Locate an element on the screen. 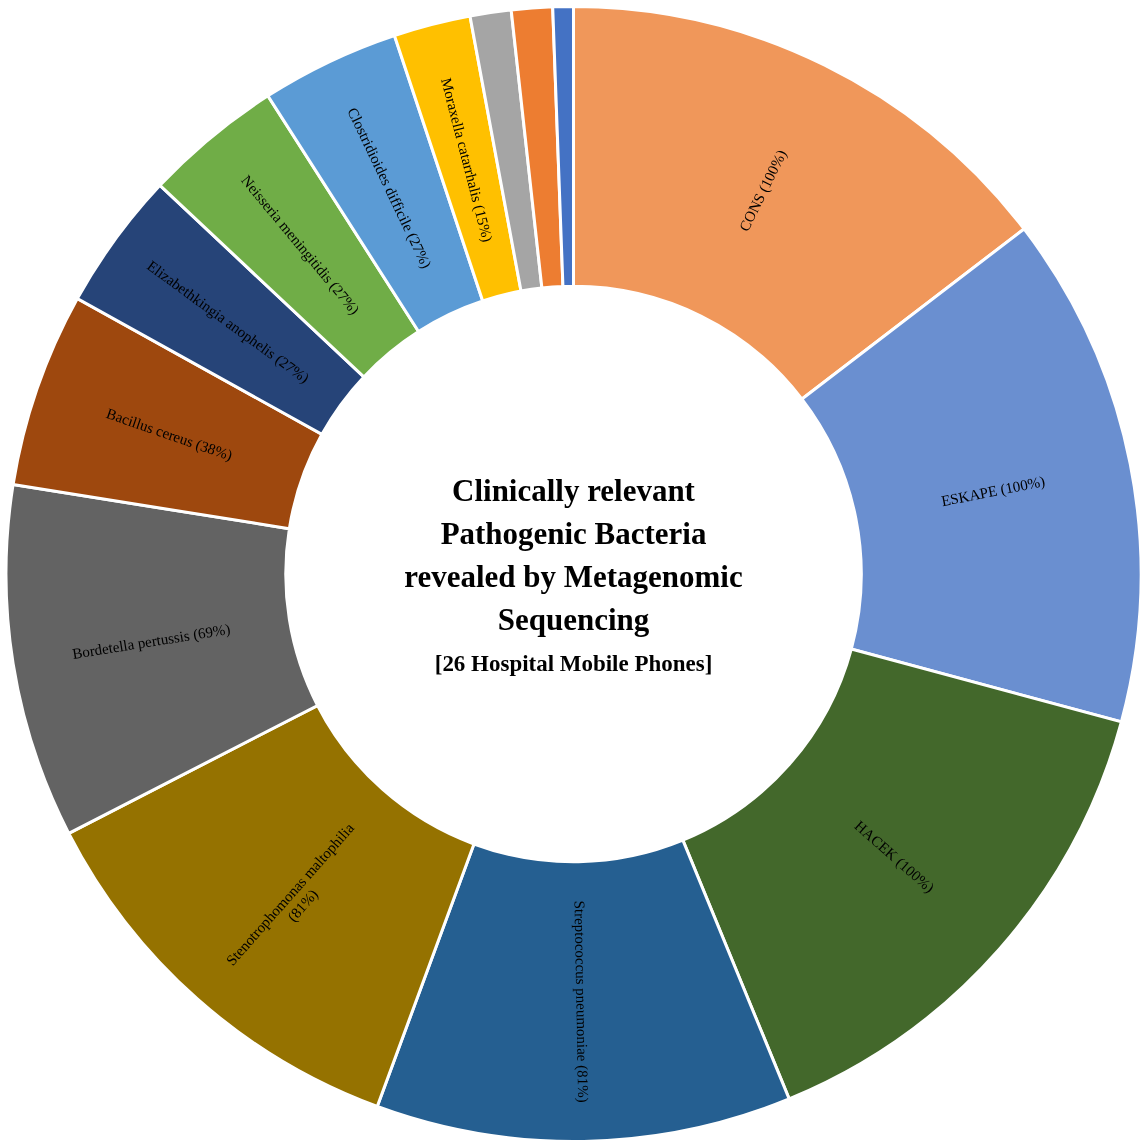 The image size is (1147, 1141). slice-label: Bacillus cereus (38%) is located at coordinates (169, 435).